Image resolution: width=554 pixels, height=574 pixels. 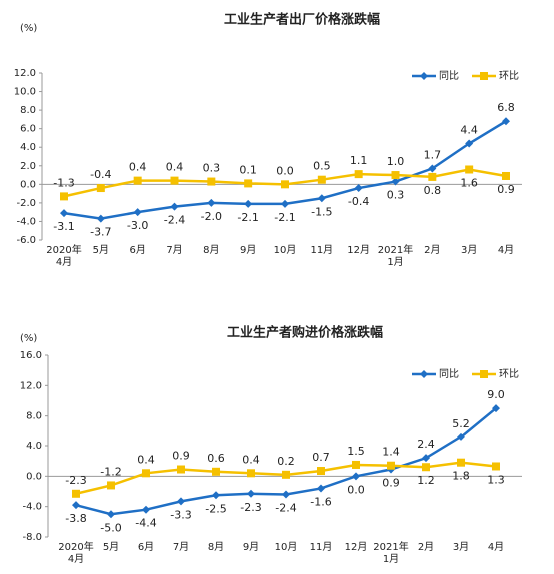 I want to click on value-label: -1.6, so click(x=320, y=501).